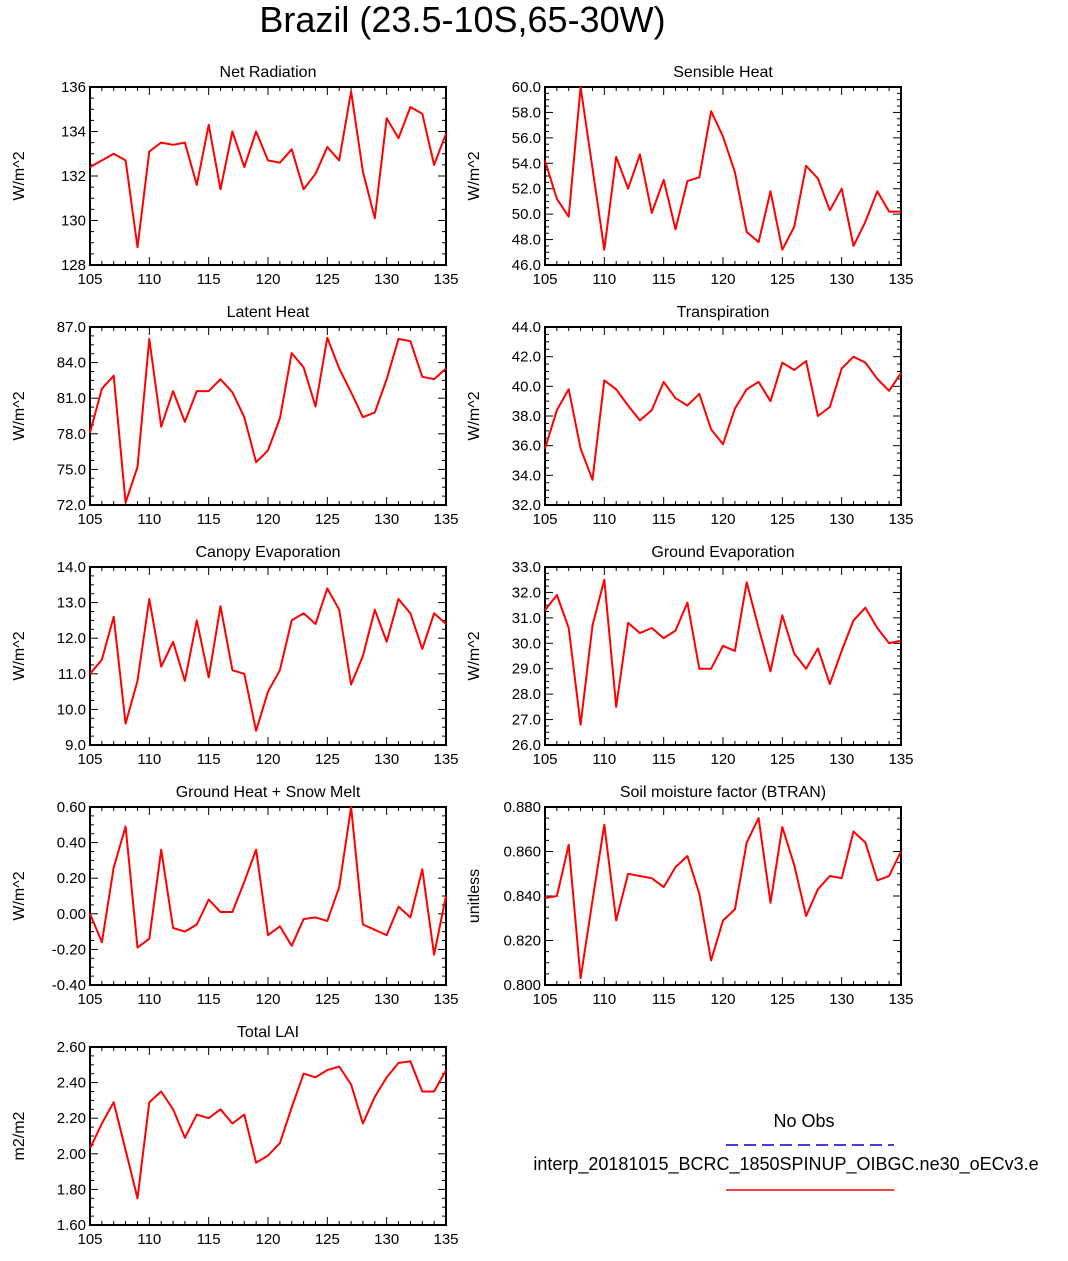  Describe the element at coordinates (69, 949) in the screenshot. I see `y-tick-label: -0.20` at that location.